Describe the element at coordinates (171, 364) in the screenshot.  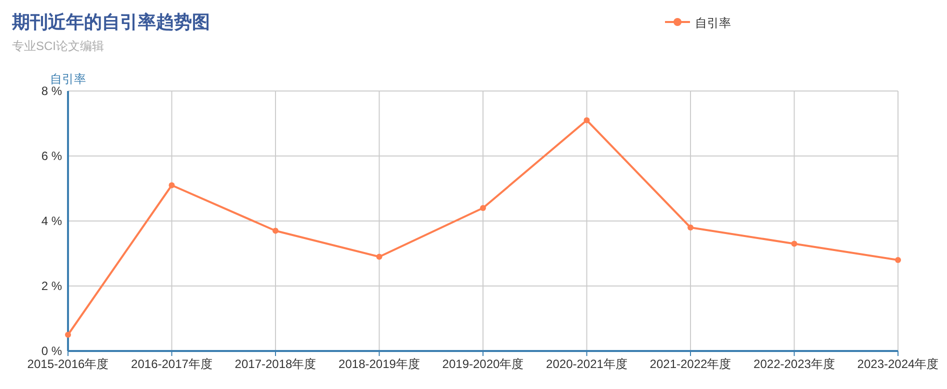
I see `x-tick-label: 2016-2017年度` at that location.